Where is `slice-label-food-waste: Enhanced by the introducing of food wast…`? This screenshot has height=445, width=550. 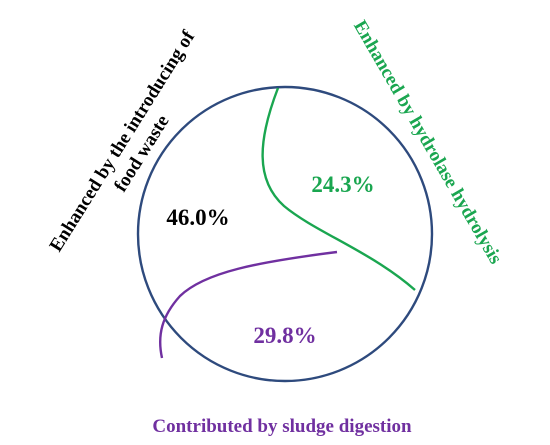
slice-label-food-waste: Enhanced by the introducing of food wast… is located at coordinates (123, 141).